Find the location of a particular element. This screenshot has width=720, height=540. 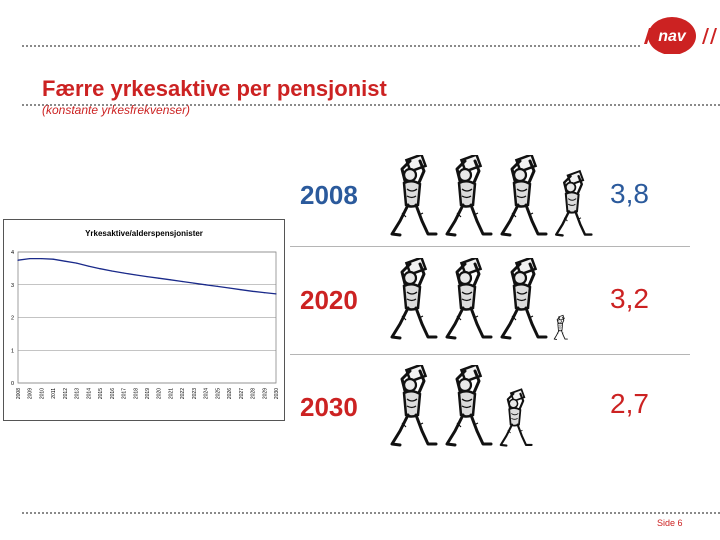

x-tick-label: 2029 is located at coordinates (265, 393).